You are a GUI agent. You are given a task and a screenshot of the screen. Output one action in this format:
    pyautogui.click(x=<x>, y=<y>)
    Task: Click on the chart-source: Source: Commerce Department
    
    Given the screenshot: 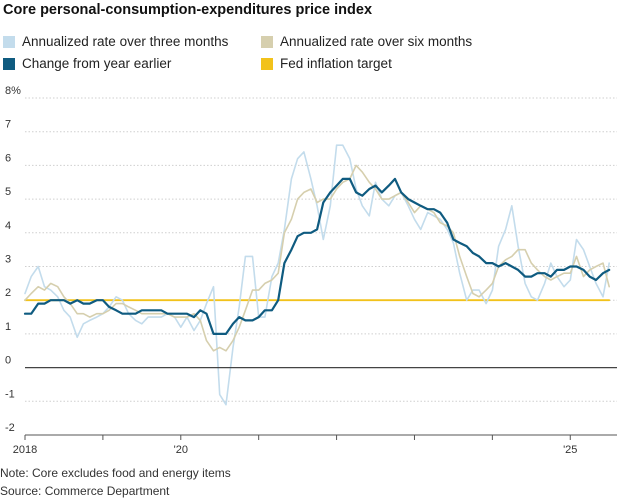 What is the action you would take?
    pyautogui.click(x=85, y=491)
    